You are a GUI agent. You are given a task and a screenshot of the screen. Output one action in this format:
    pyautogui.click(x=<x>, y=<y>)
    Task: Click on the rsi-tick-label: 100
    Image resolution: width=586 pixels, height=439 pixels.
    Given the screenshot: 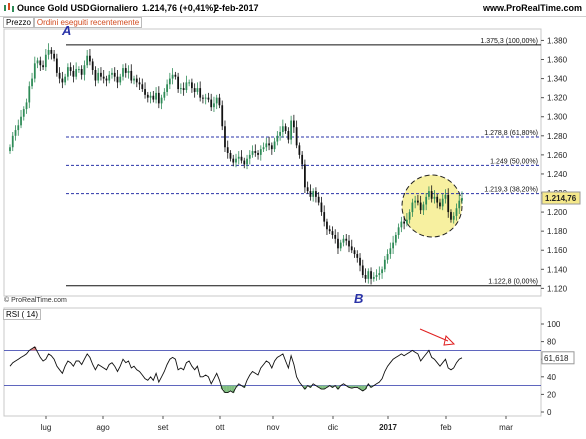 What is the action you would take?
    pyautogui.click(x=554, y=324)
    